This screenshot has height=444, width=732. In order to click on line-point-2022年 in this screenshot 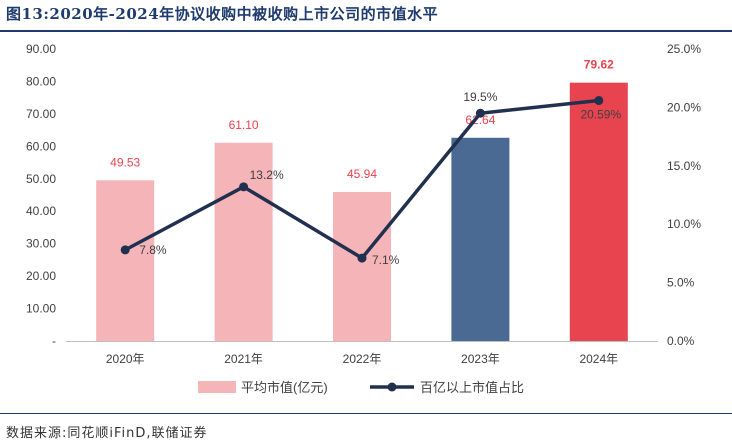, I will do `click(362, 258)`.